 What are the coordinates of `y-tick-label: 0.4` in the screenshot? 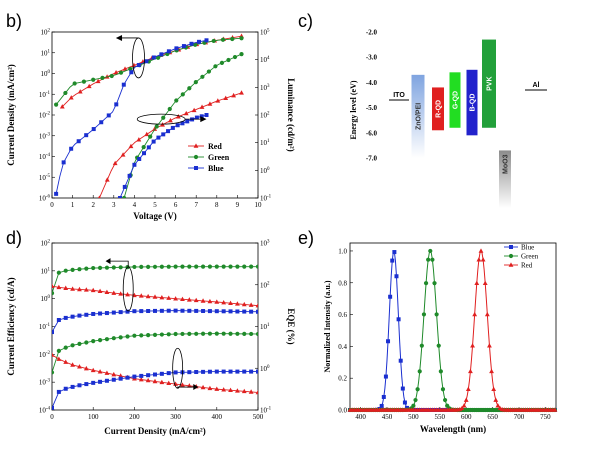 It's located at (342, 347).